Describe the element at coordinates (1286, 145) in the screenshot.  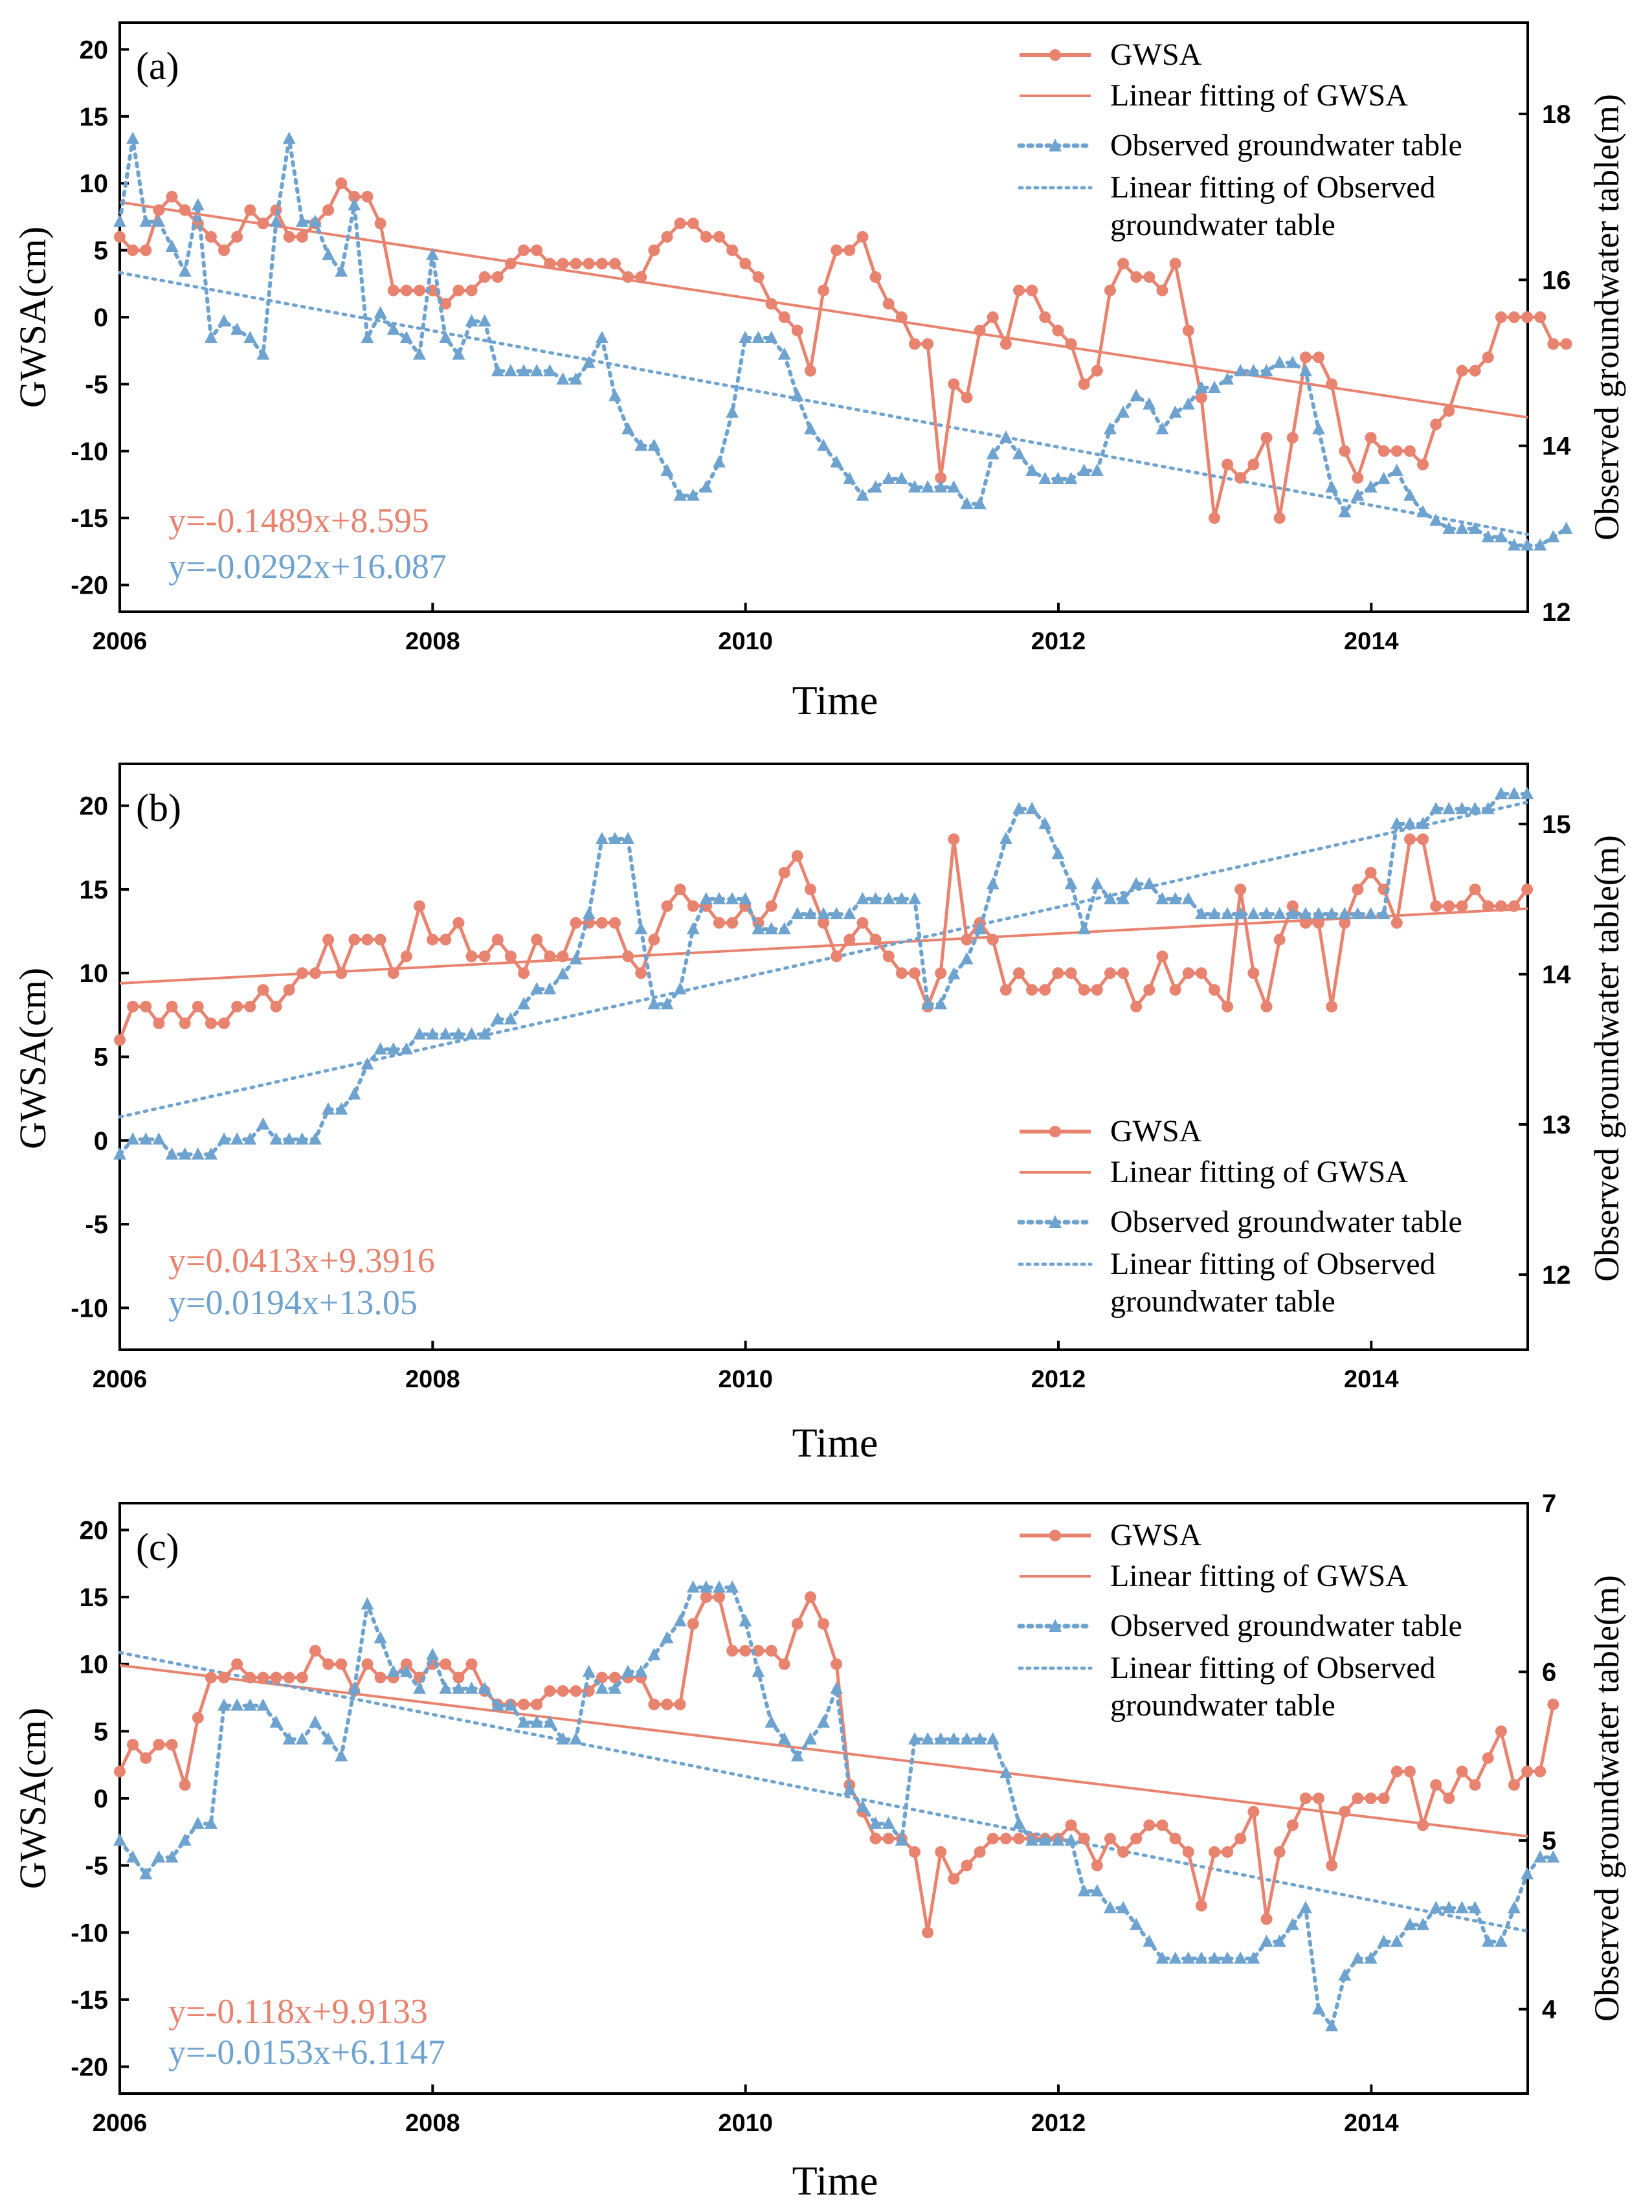
I see `legend-obs: Observed groundwater table` at that location.